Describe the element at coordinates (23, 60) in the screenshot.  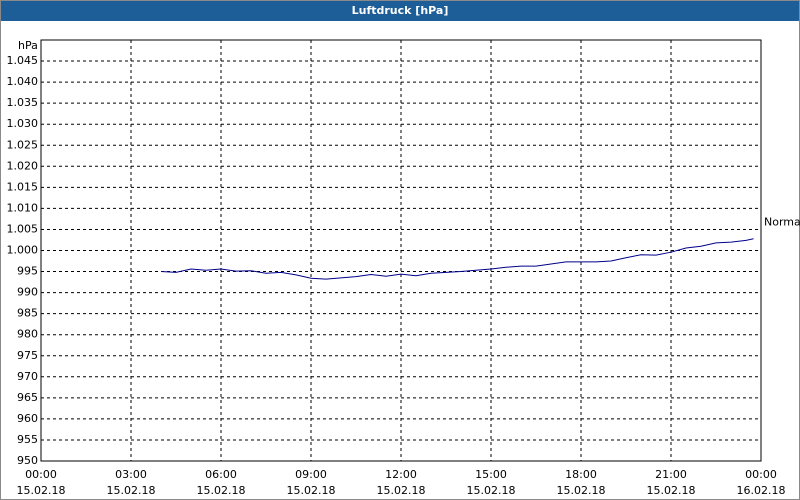
I see `y-tick-label: 1.045` at that location.